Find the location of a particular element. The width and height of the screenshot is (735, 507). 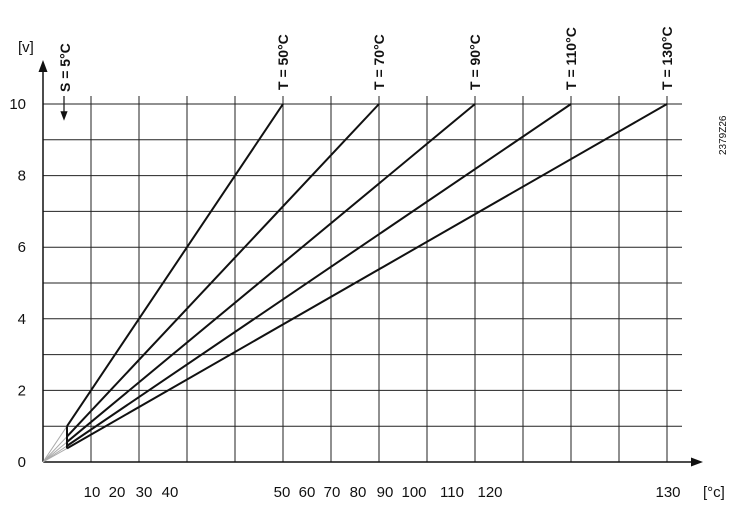

x-tick-label: 40 is located at coordinates (170, 492).